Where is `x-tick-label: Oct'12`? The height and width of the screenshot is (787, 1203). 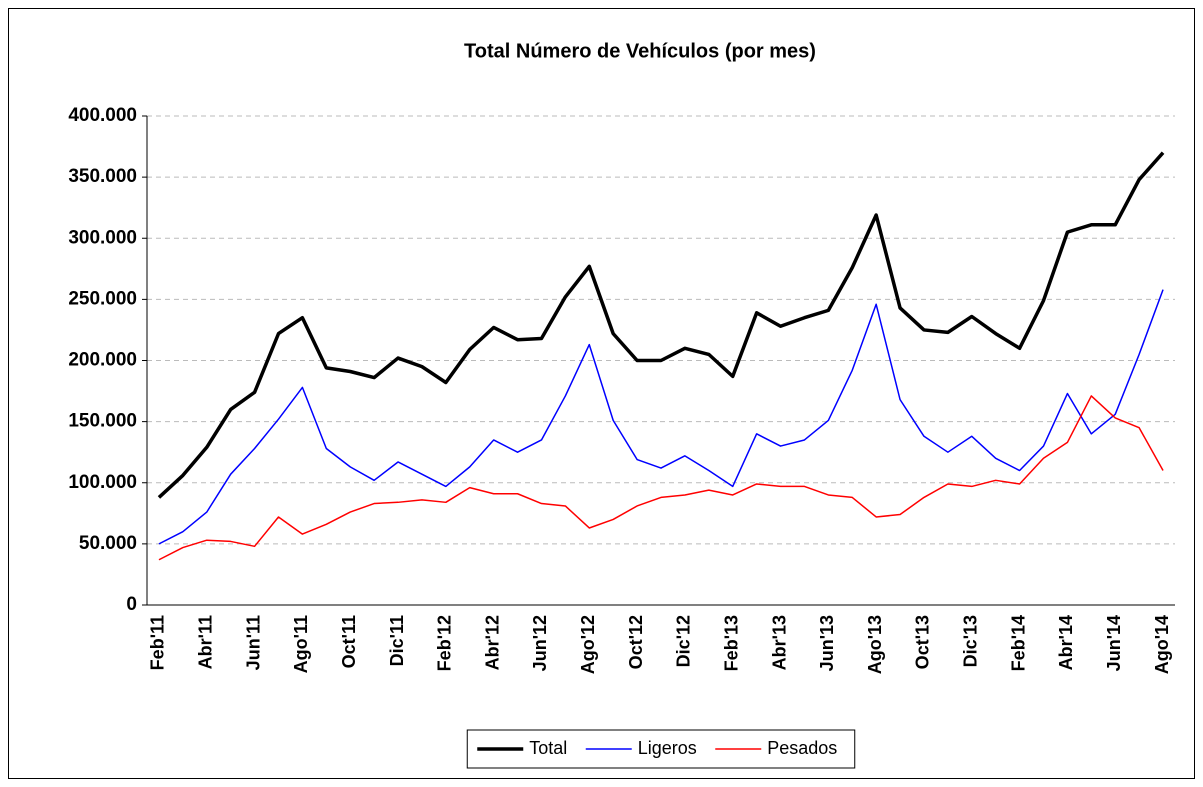
x-tick-label: Oct'12 is located at coordinates (636, 642).